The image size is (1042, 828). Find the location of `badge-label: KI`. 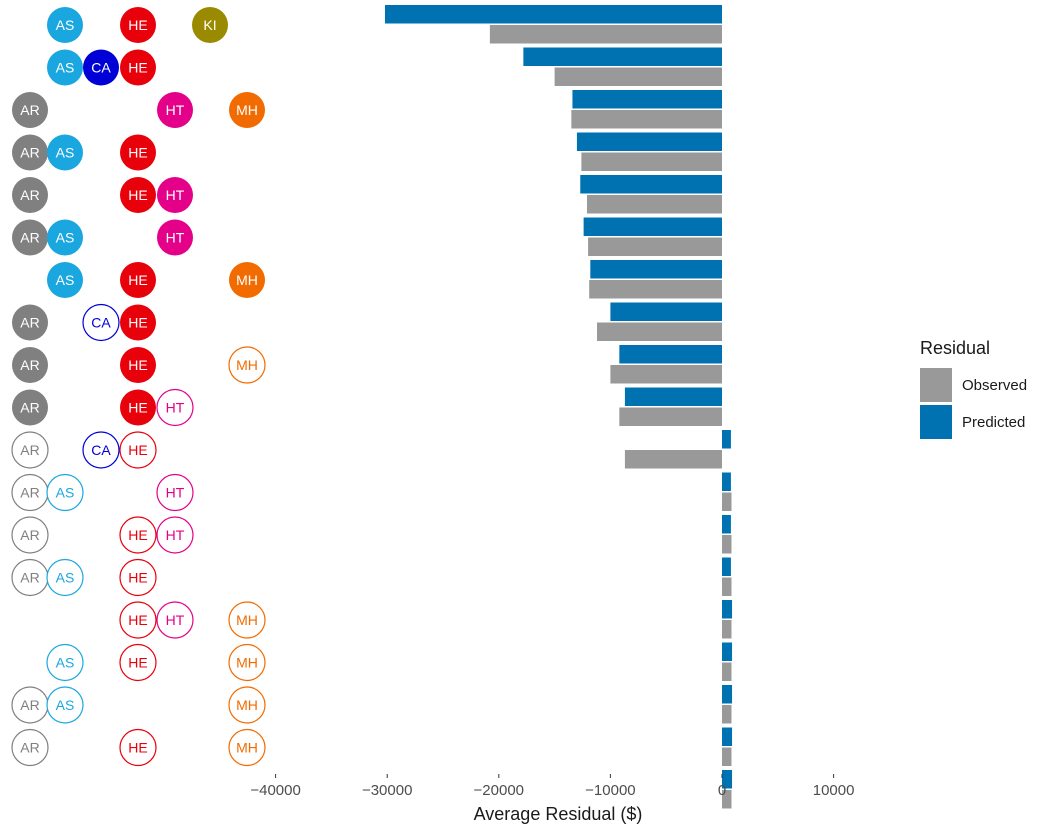

badge-label: KI is located at coordinates (209, 25).